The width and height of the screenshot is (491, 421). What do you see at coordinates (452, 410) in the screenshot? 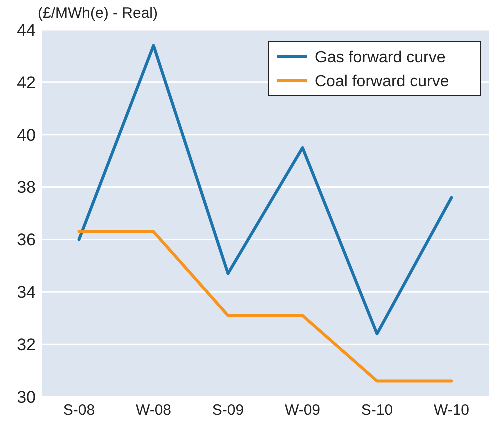
I see `x-tick-label: W-10` at bounding box center [452, 410].